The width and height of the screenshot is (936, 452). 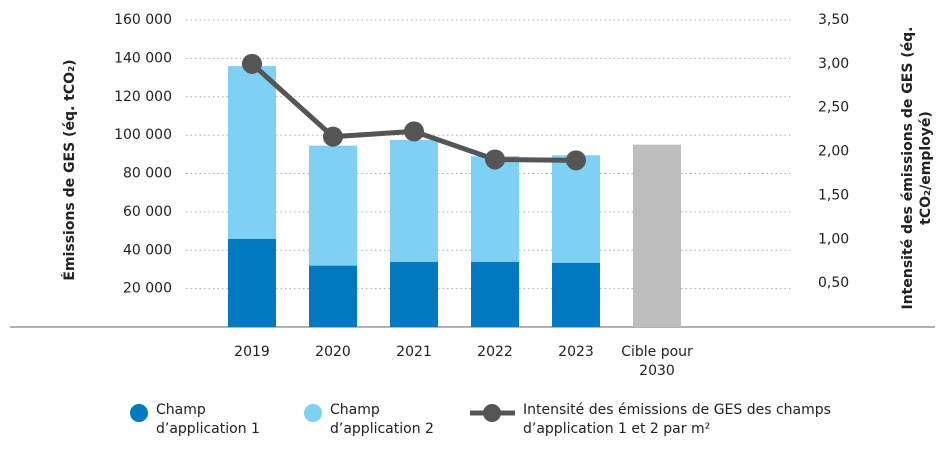 What do you see at coordinates (252, 352) in the screenshot?
I see `x-tick-label: 2019` at bounding box center [252, 352].